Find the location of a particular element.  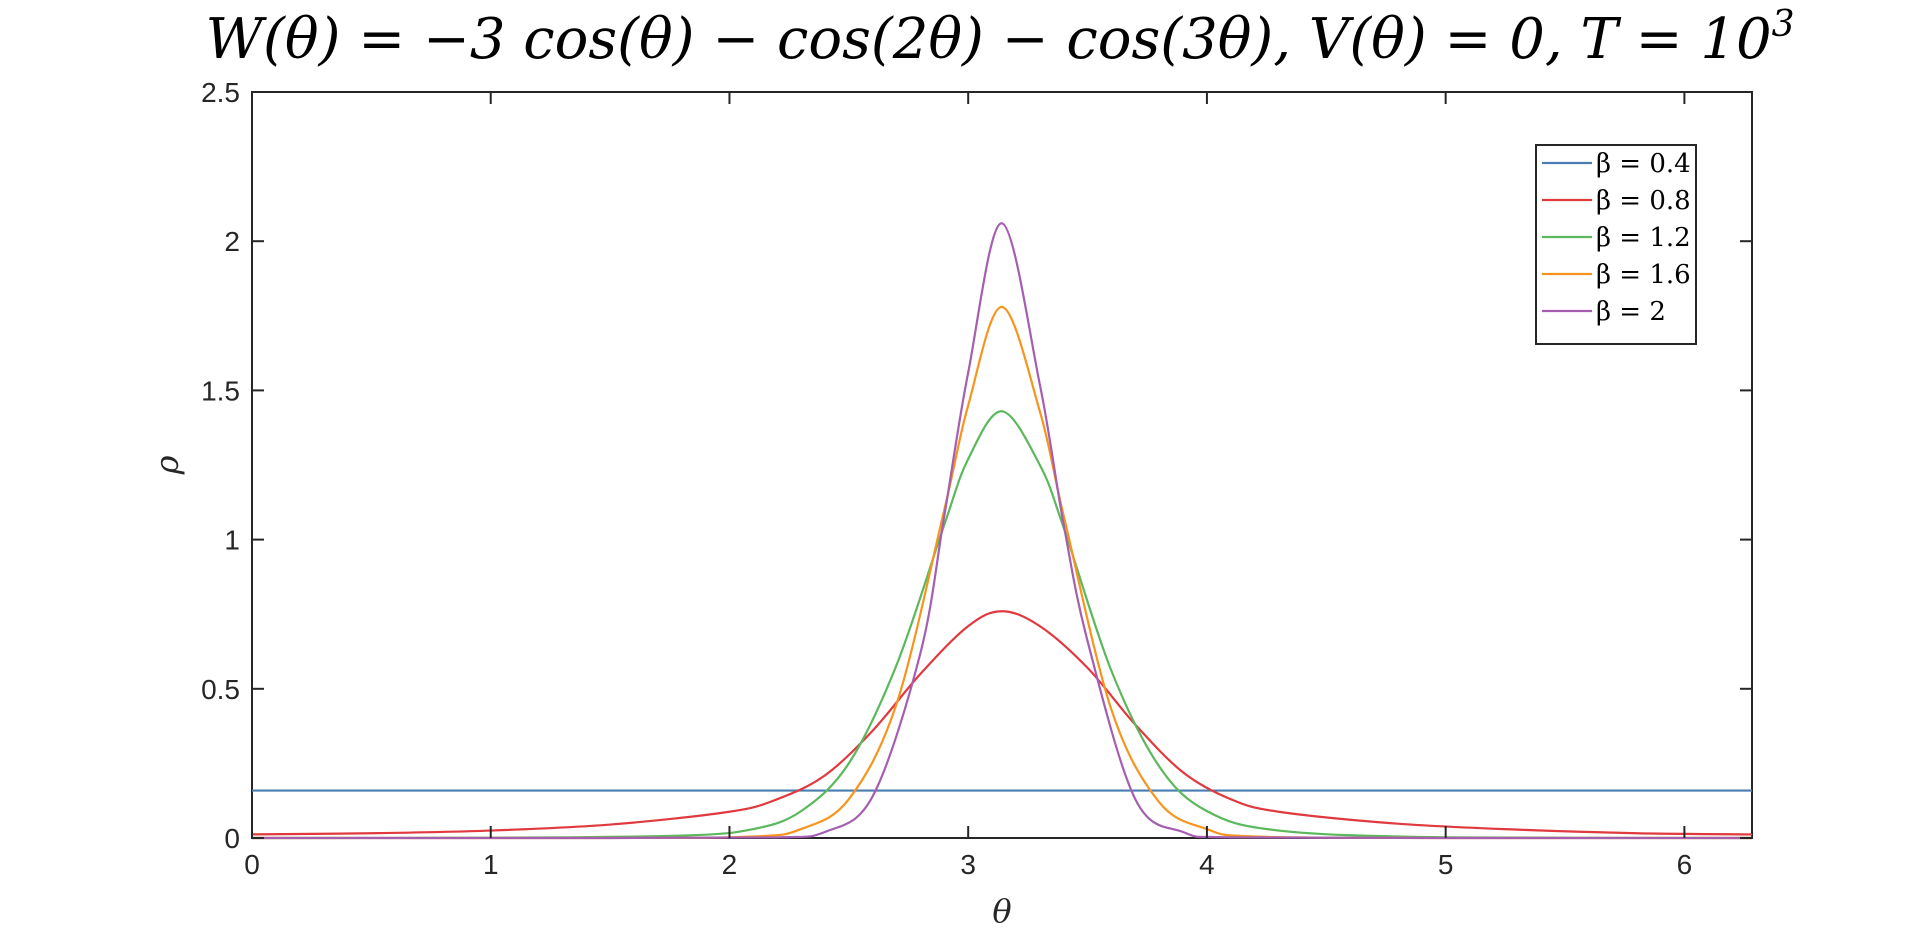

legend-label-3: β = 1.6 is located at coordinates (1643, 275).